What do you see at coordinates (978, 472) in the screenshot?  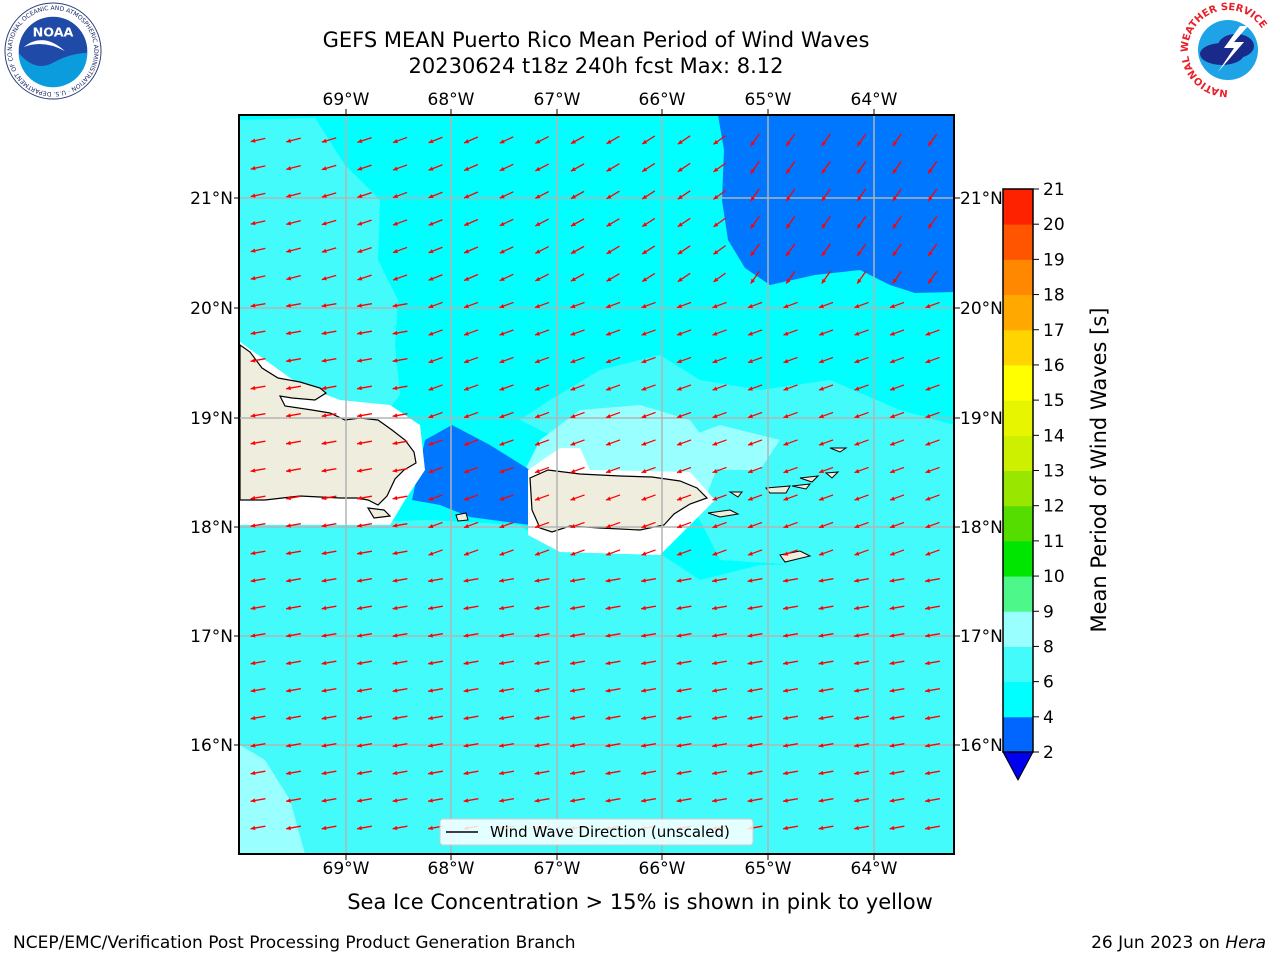 I see `lat-ticks-right: 21°N 20°N 19°N 18°N 17°N 16°N` at bounding box center [978, 472].